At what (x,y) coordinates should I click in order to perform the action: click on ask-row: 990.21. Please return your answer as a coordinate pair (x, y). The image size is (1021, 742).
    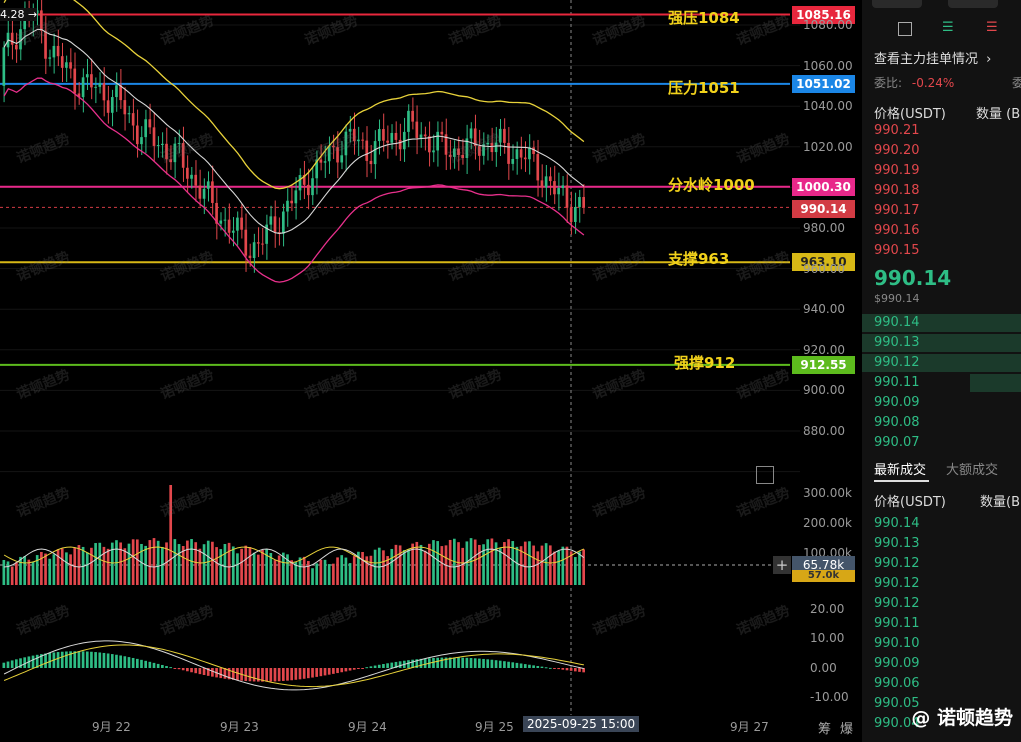
    Looking at the image, I should click on (941, 131).